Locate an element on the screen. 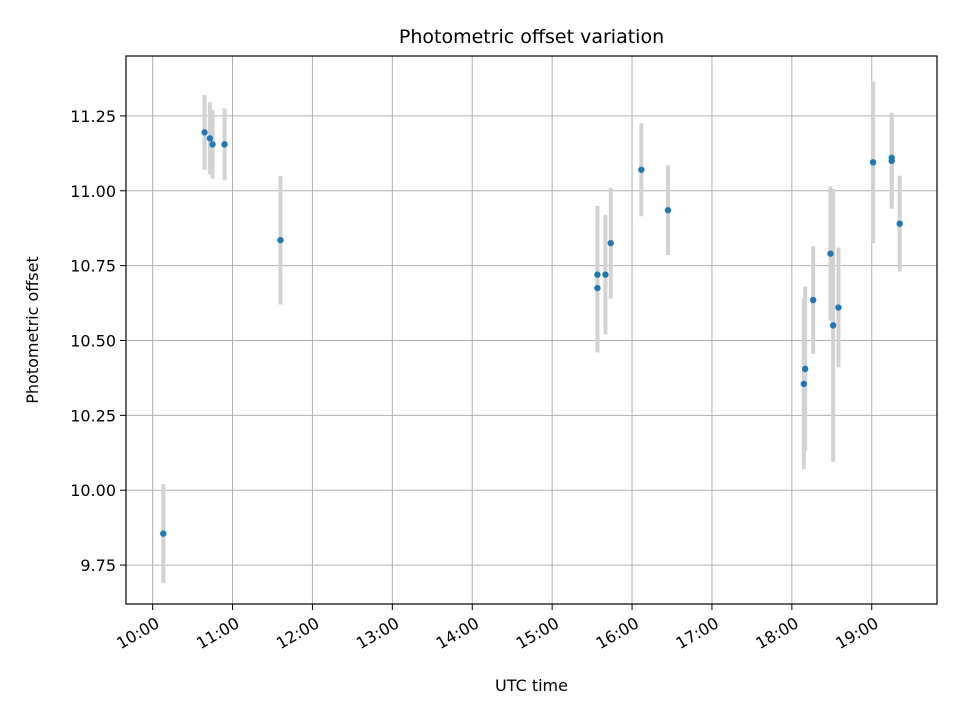  chart-title: Photometric offset variation is located at coordinates (531, 37).